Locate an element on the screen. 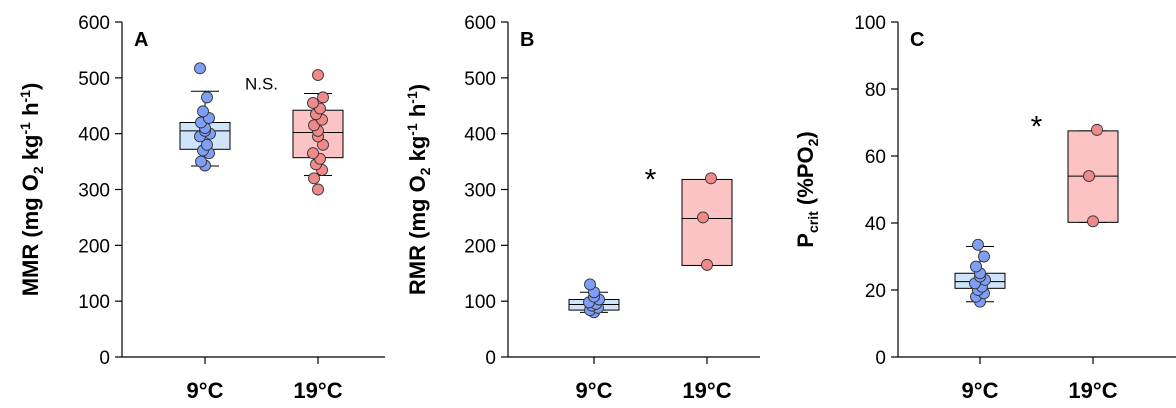  y-axis-label-part: (%PO is located at coordinates (805, 178).